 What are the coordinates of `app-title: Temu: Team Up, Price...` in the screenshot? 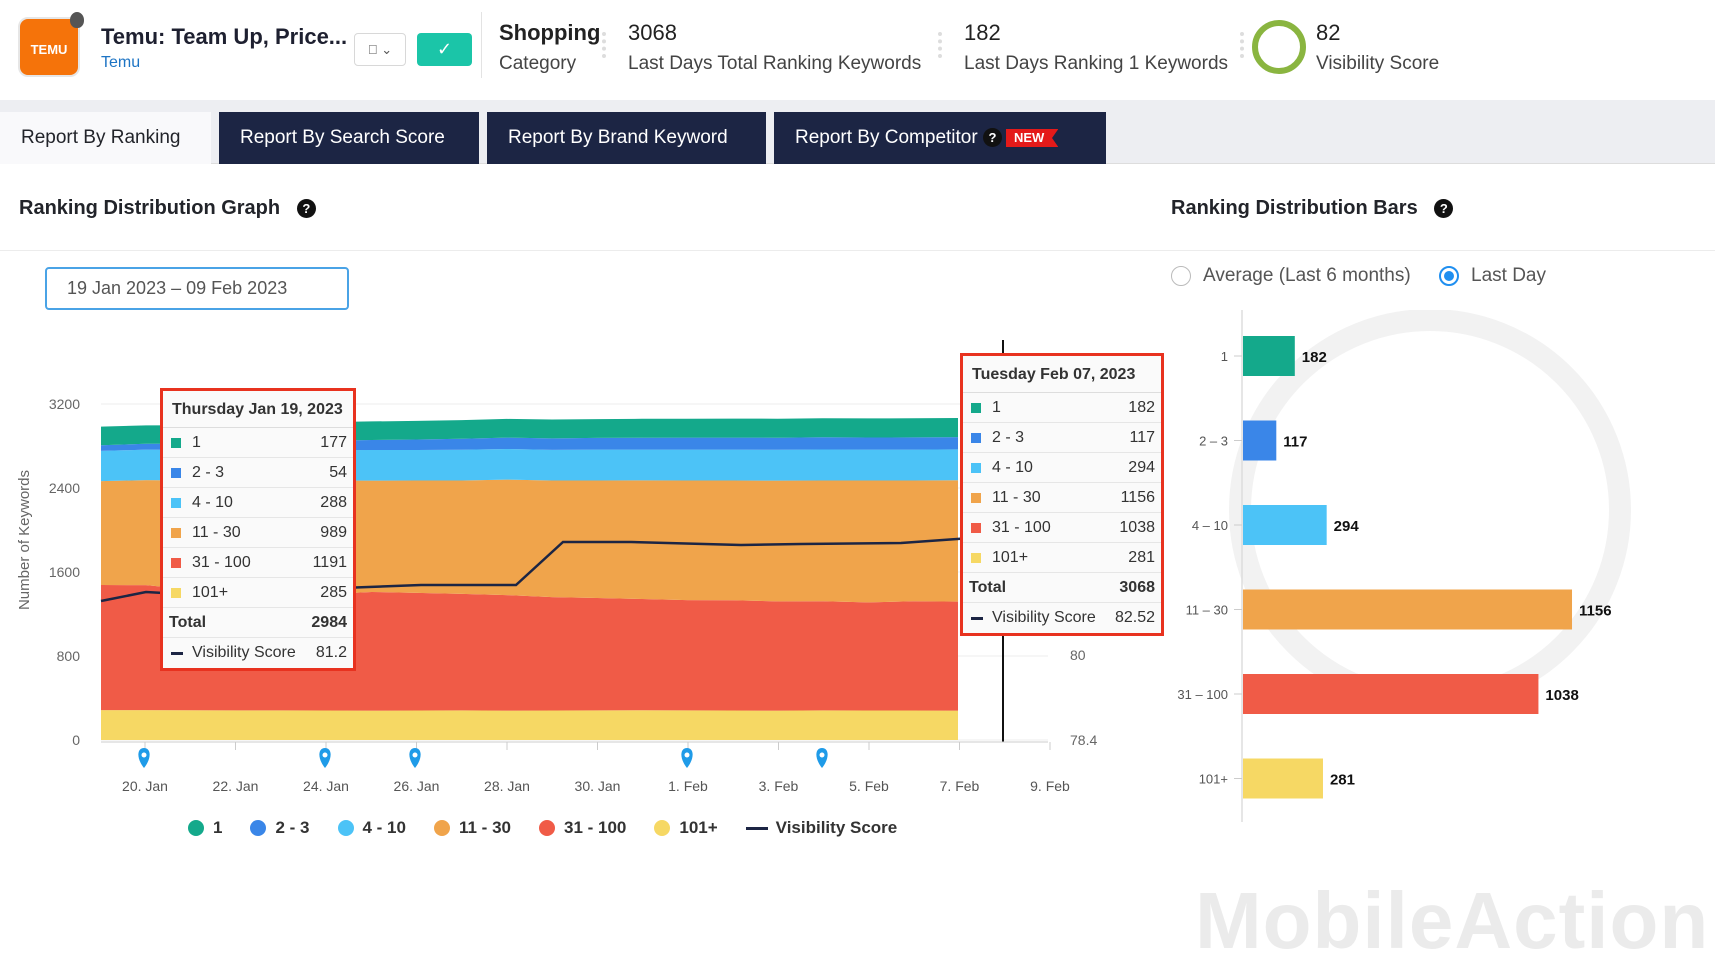 It's located at (224, 36).